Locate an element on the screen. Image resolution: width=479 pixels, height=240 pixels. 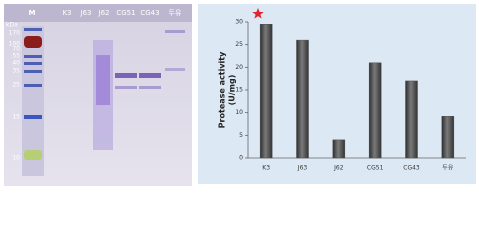
marker-label: 70 is located at coordinates (16, 49).